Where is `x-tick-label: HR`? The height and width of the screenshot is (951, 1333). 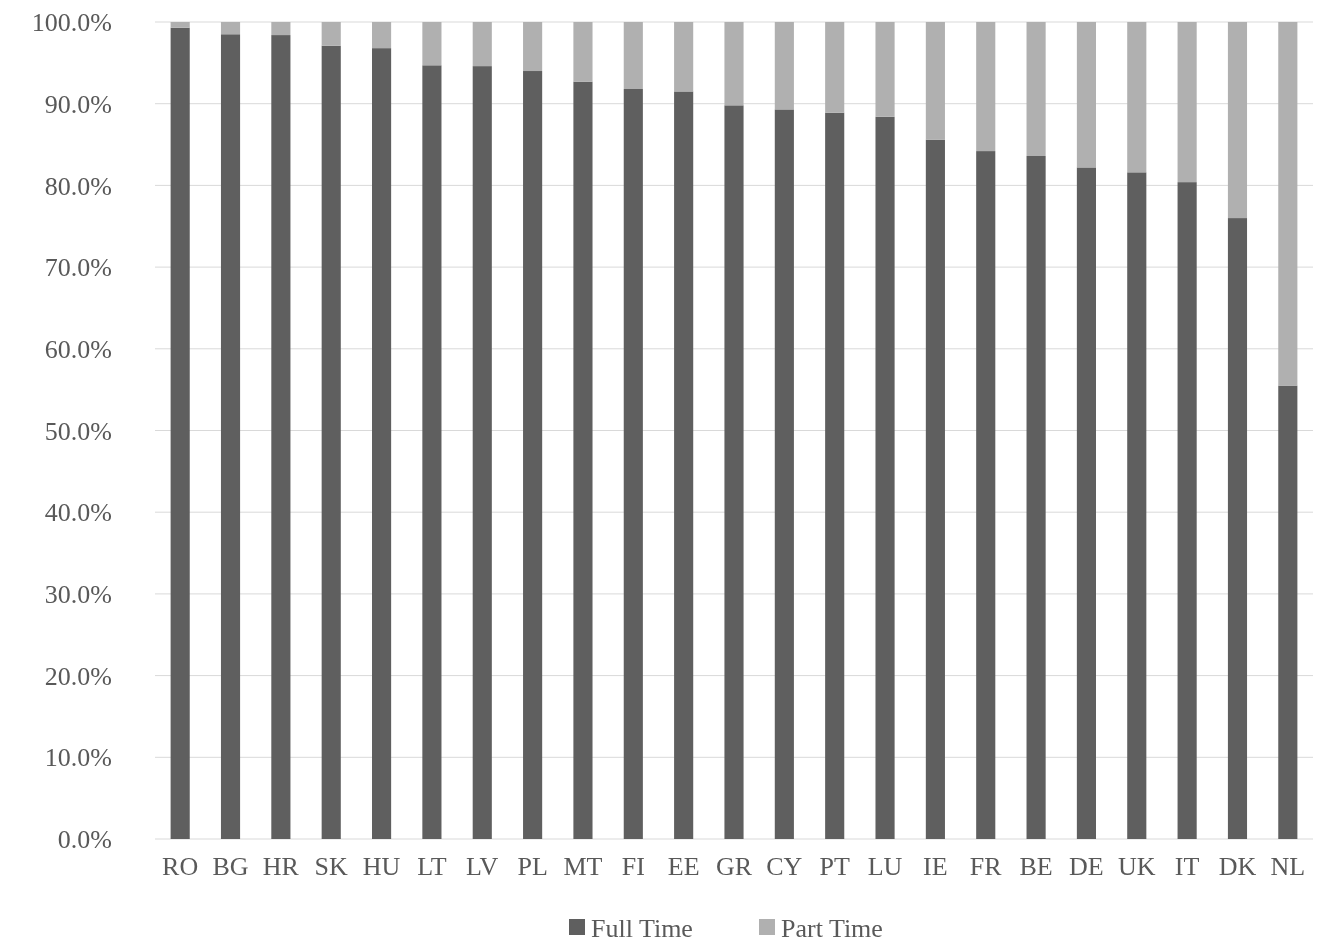
x-tick-label: HR is located at coordinates (281, 866).